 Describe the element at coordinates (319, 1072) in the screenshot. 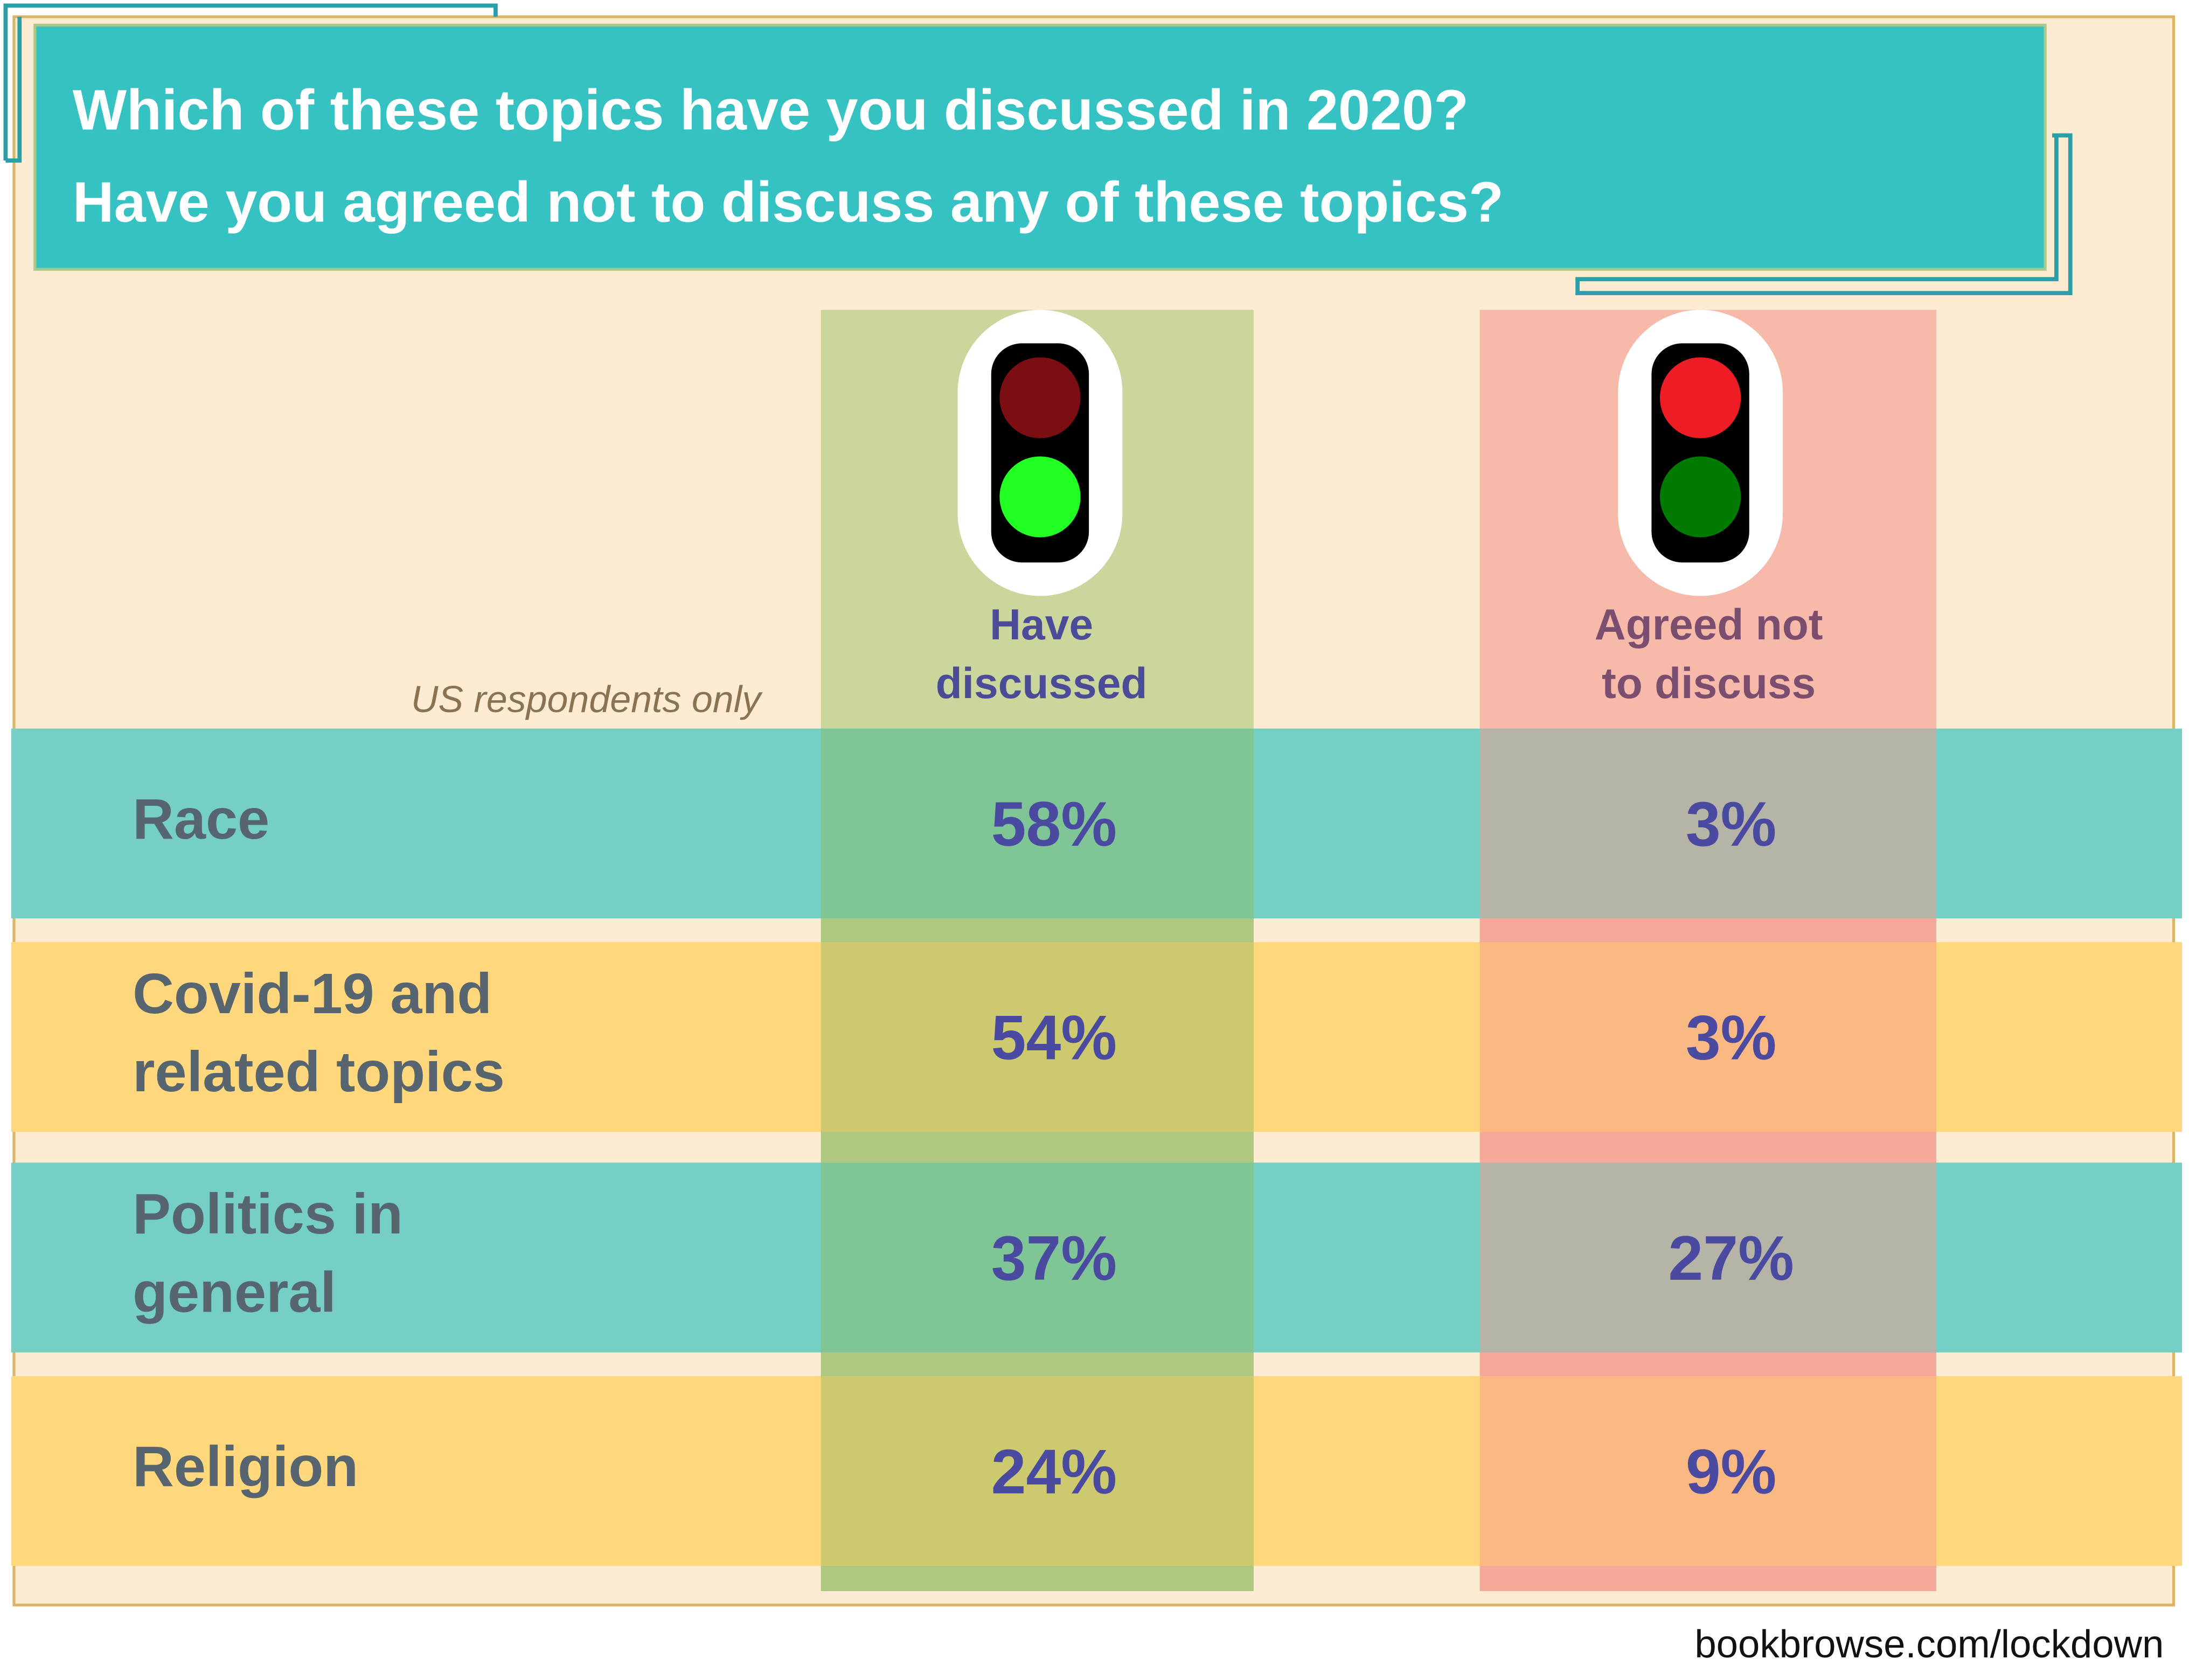

I see `row-label: related topics` at that location.